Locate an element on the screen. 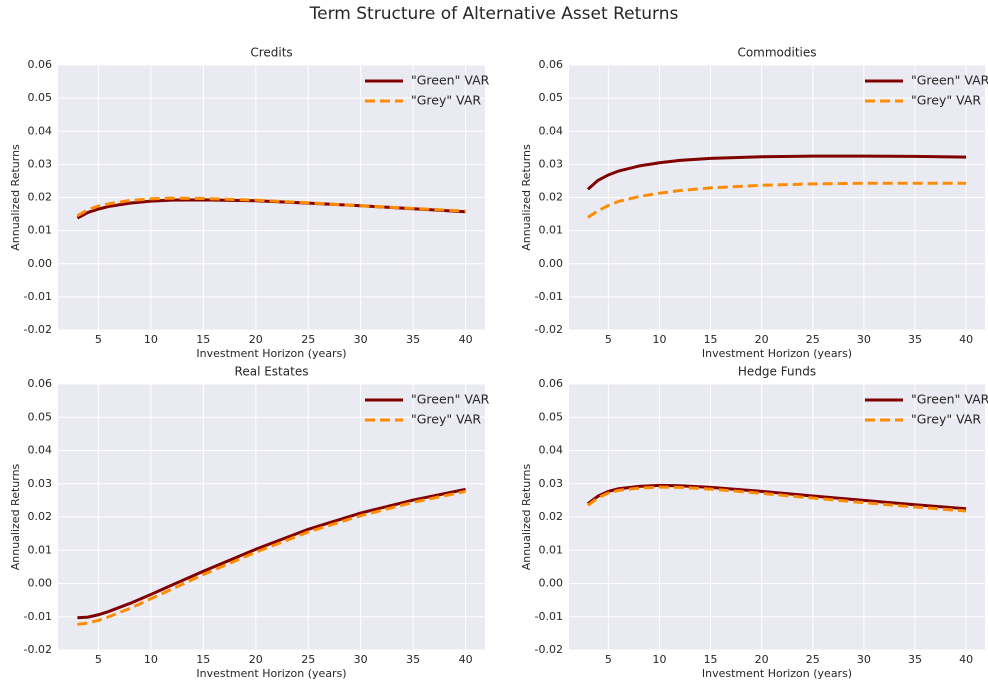  subplot-title: Hedge Funds is located at coordinates (777, 372).